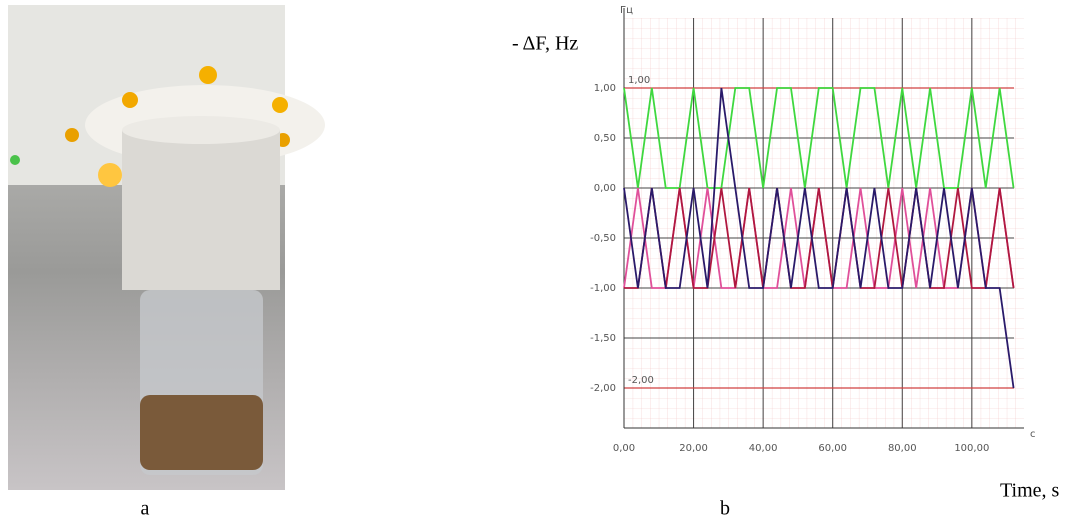 This screenshot has height=520, width=1069. Describe the element at coordinates (603, 388) in the screenshot. I see `y-tick-label: -2,00` at that location.